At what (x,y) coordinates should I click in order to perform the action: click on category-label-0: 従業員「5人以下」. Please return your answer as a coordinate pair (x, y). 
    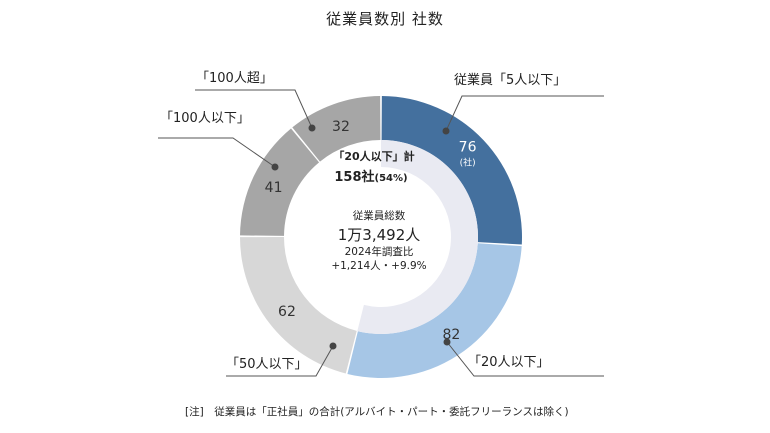
    Looking at the image, I should click on (510, 80).